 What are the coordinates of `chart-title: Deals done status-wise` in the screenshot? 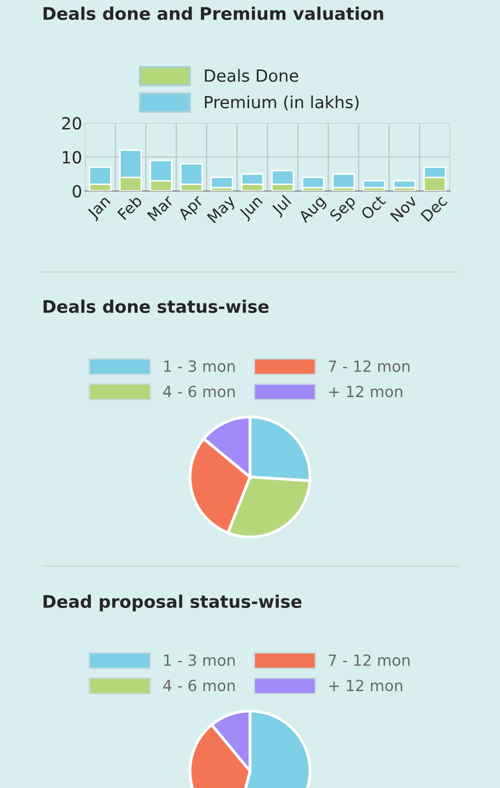 It's located at (156, 307).